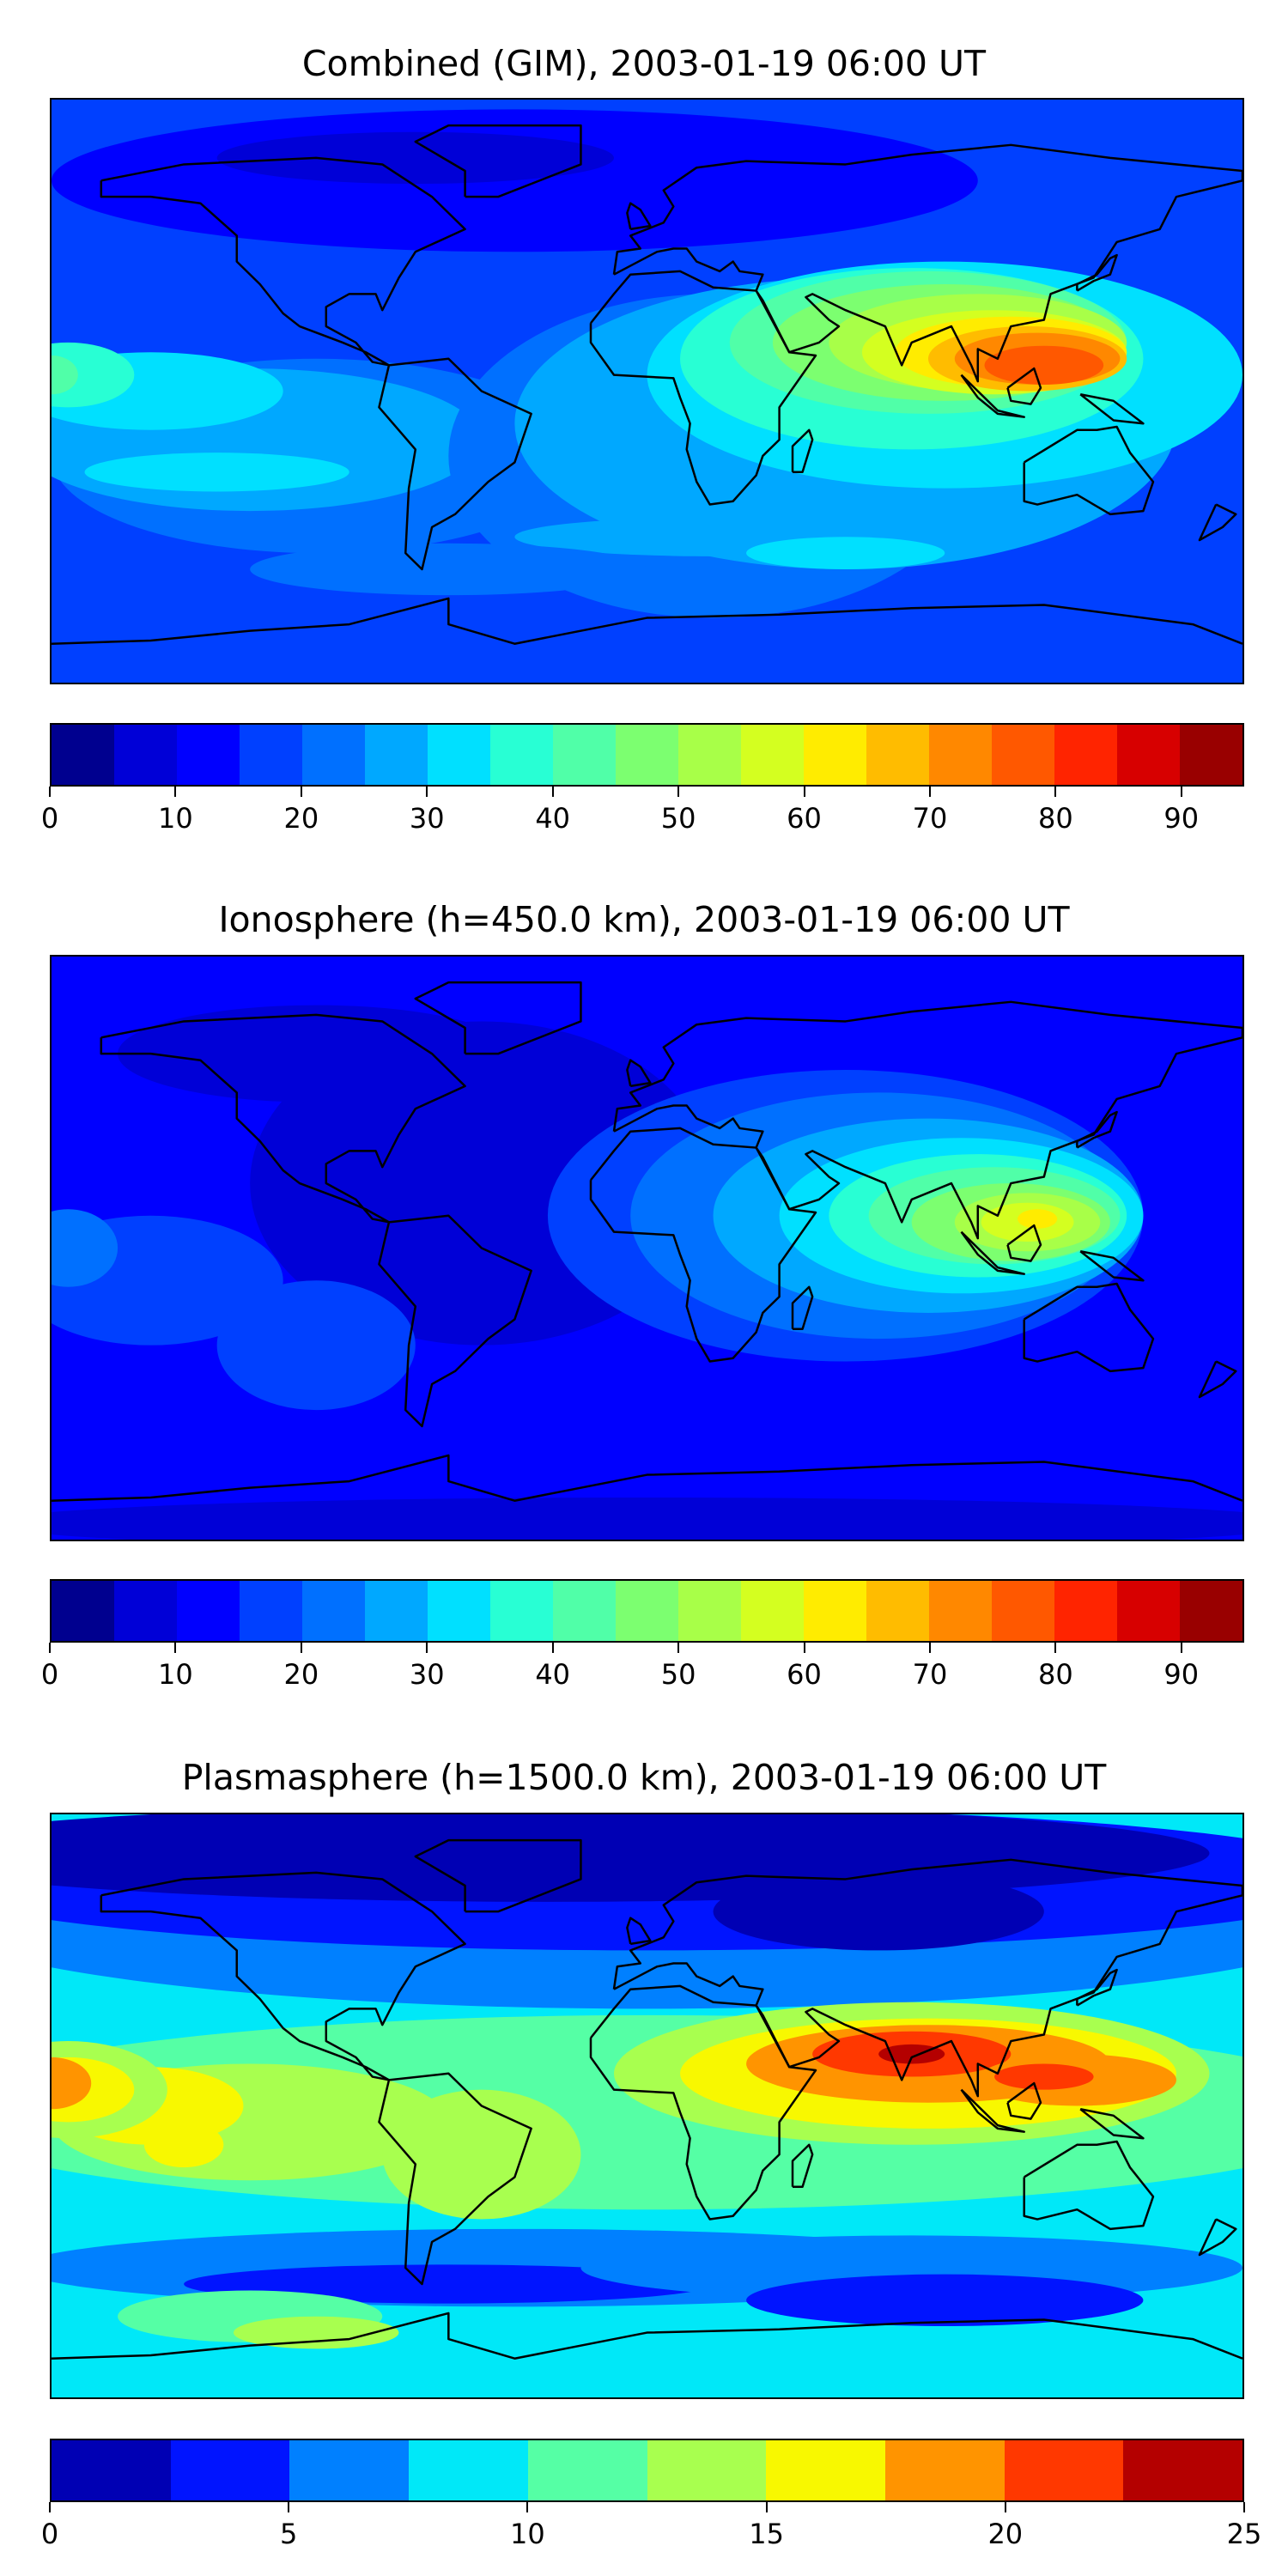 The height and width of the screenshot is (2576, 1288). What do you see at coordinates (1056, 819) in the screenshot?
I see `colorbar-tick-label: 80` at bounding box center [1056, 819].